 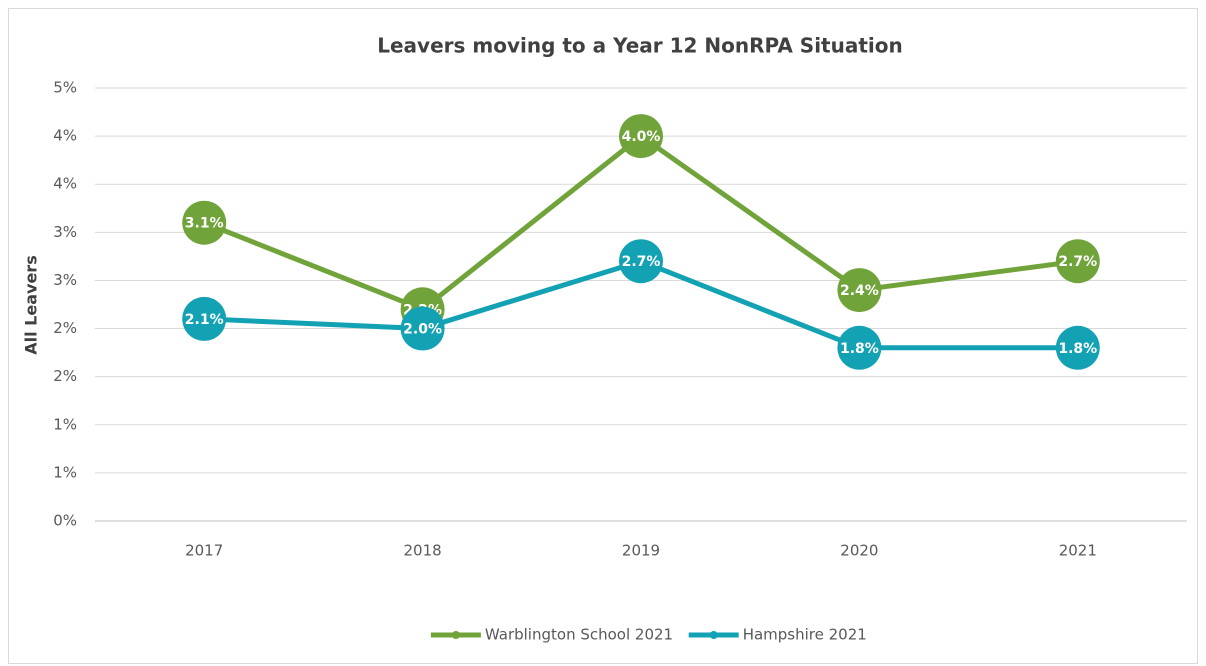 I want to click on y-tick-label: 5%, so click(x=65, y=88).